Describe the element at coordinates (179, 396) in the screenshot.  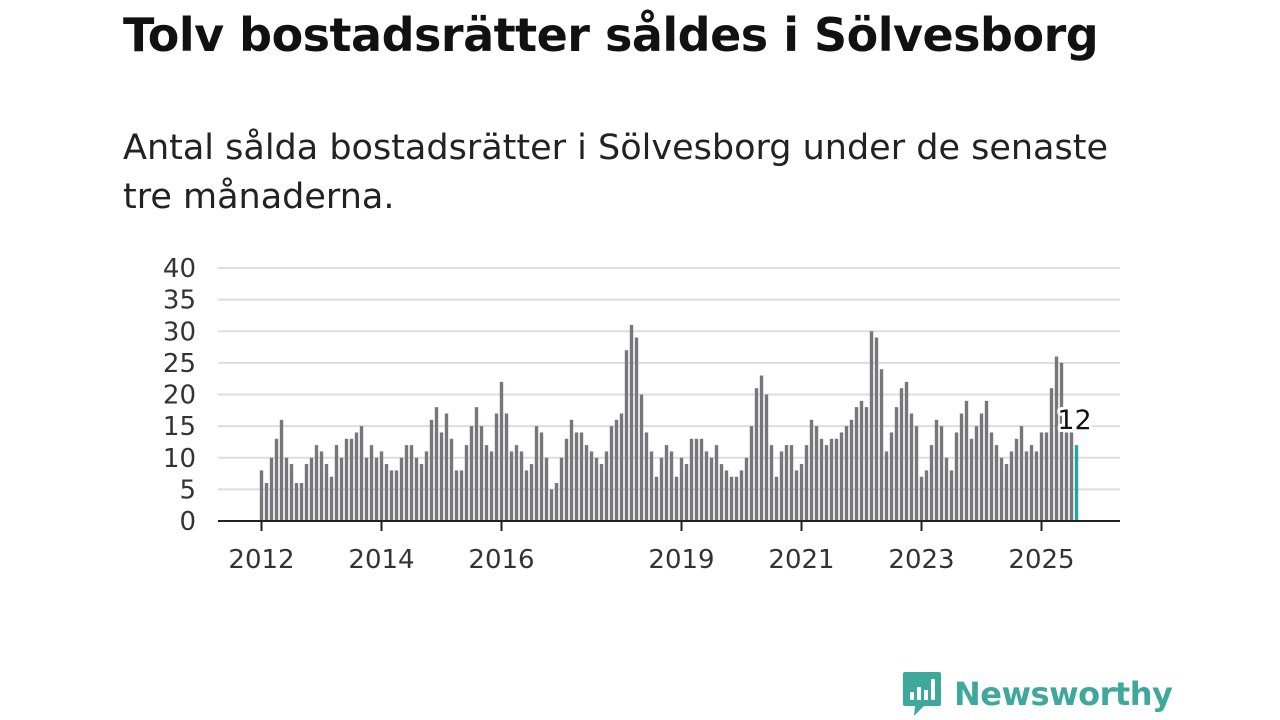
I see `y-tick-label: 20` at that location.